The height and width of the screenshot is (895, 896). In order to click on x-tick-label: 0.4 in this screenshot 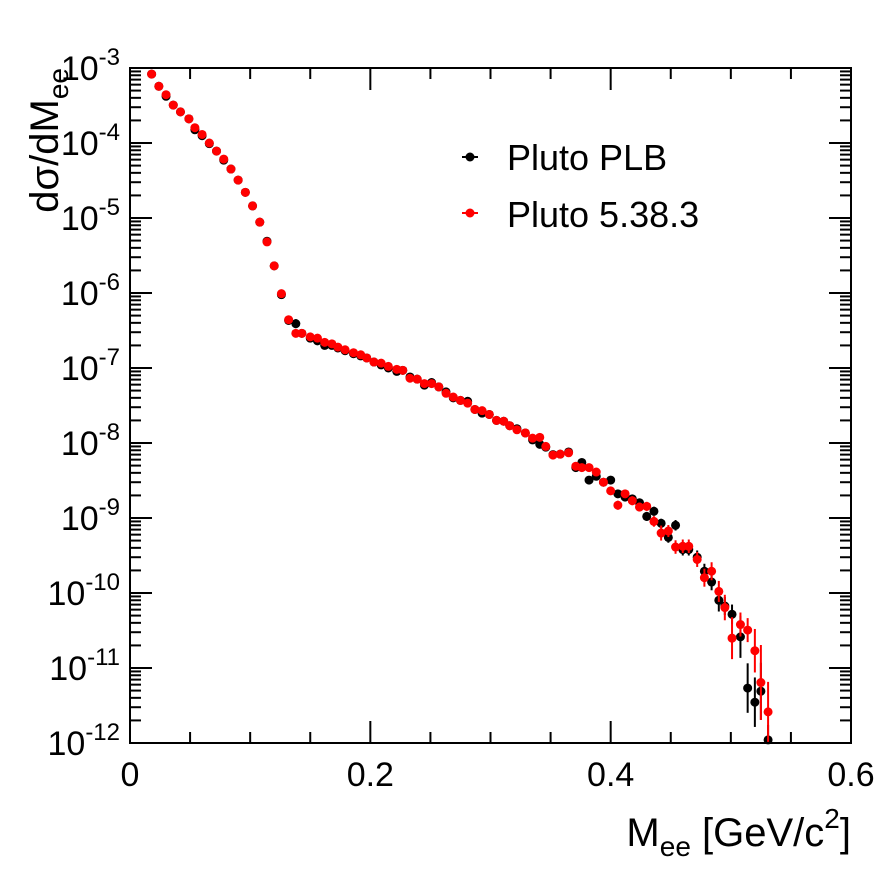, I will do `click(610, 775)`.